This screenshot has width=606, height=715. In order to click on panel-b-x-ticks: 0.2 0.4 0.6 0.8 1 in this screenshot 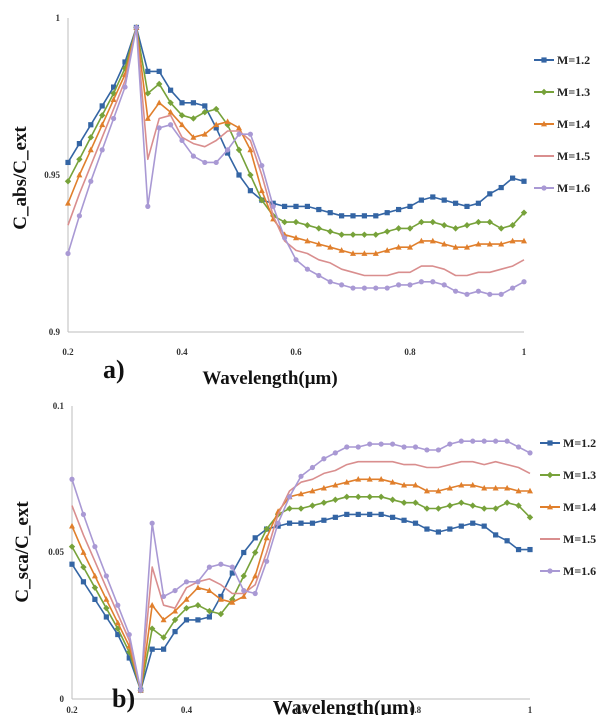, I will do `click(299, 710)`.